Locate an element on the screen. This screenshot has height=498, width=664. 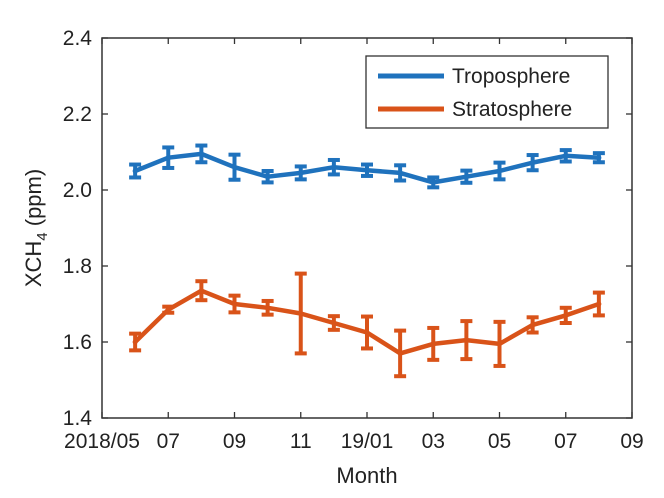
x-tick-label: 03 is located at coordinates (433, 441).